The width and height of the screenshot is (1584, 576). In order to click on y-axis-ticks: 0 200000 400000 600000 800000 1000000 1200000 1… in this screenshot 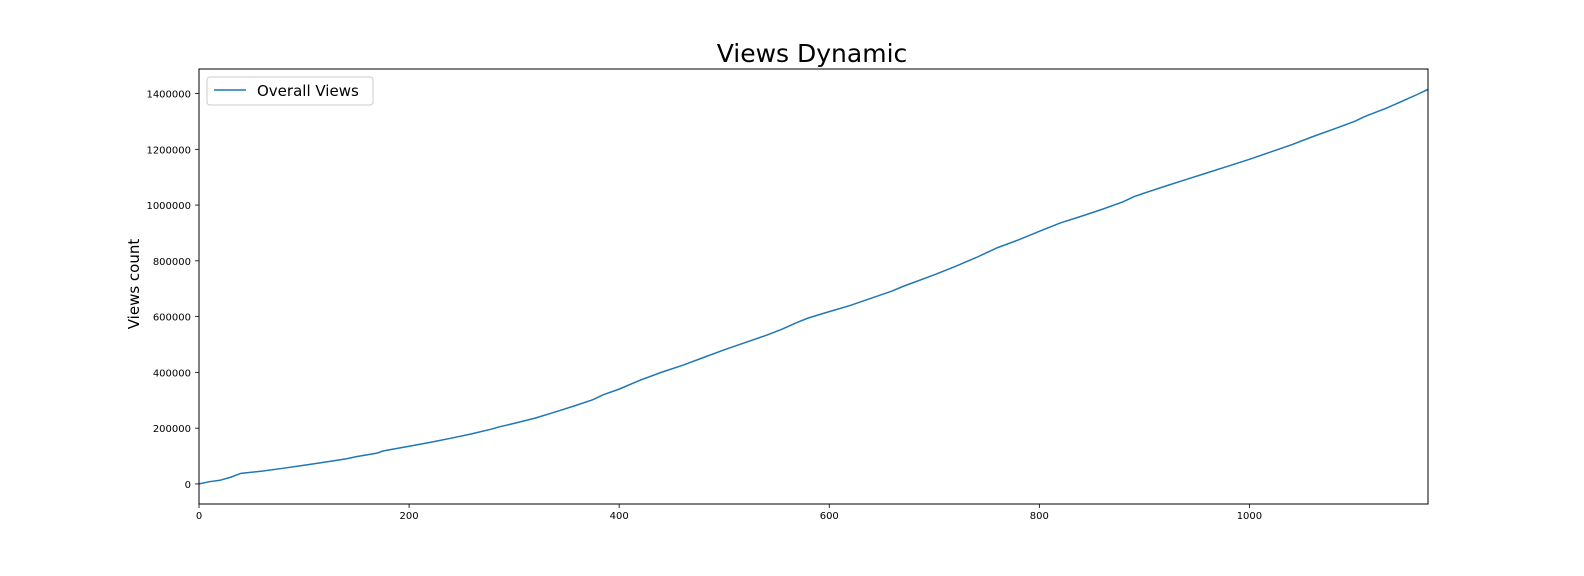, I will do `click(172, 290)`.